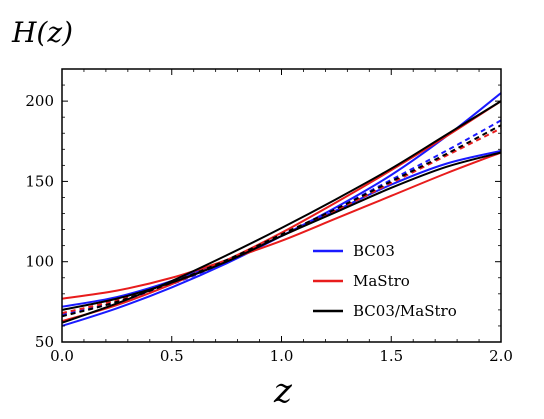 Image resolution: width=544 pixels, height=419 pixels. I want to click on x-tick-label: 0.0, so click(62, 356).